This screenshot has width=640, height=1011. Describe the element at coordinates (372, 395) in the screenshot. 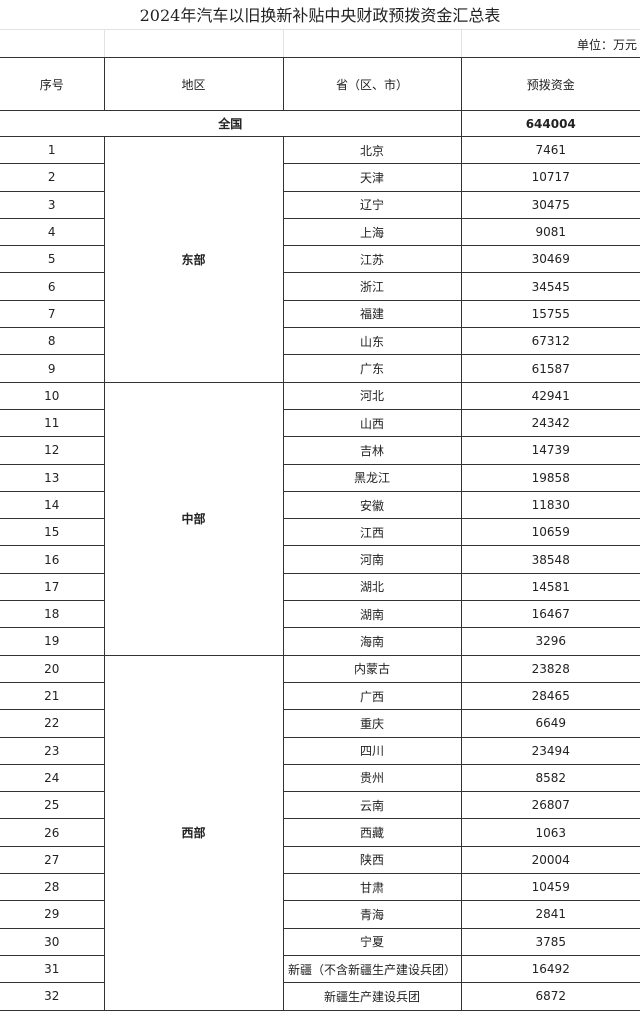

I see `province-cell: 河北` at that location.